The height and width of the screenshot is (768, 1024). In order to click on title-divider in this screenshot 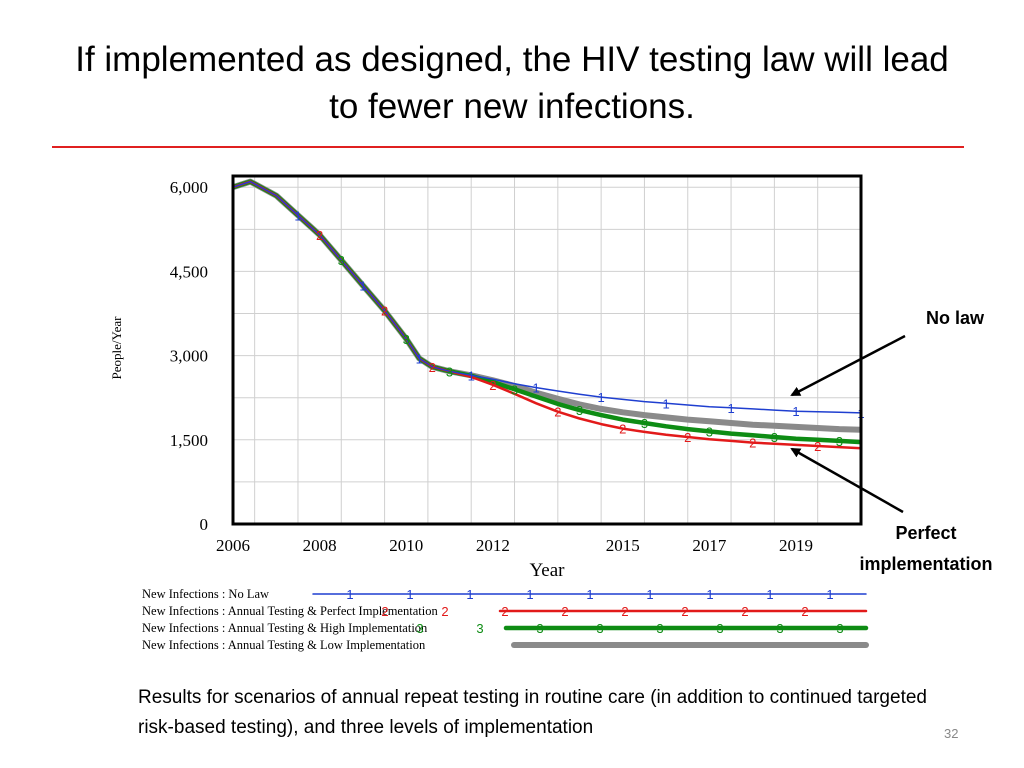, I will do `click(508, 147)`.